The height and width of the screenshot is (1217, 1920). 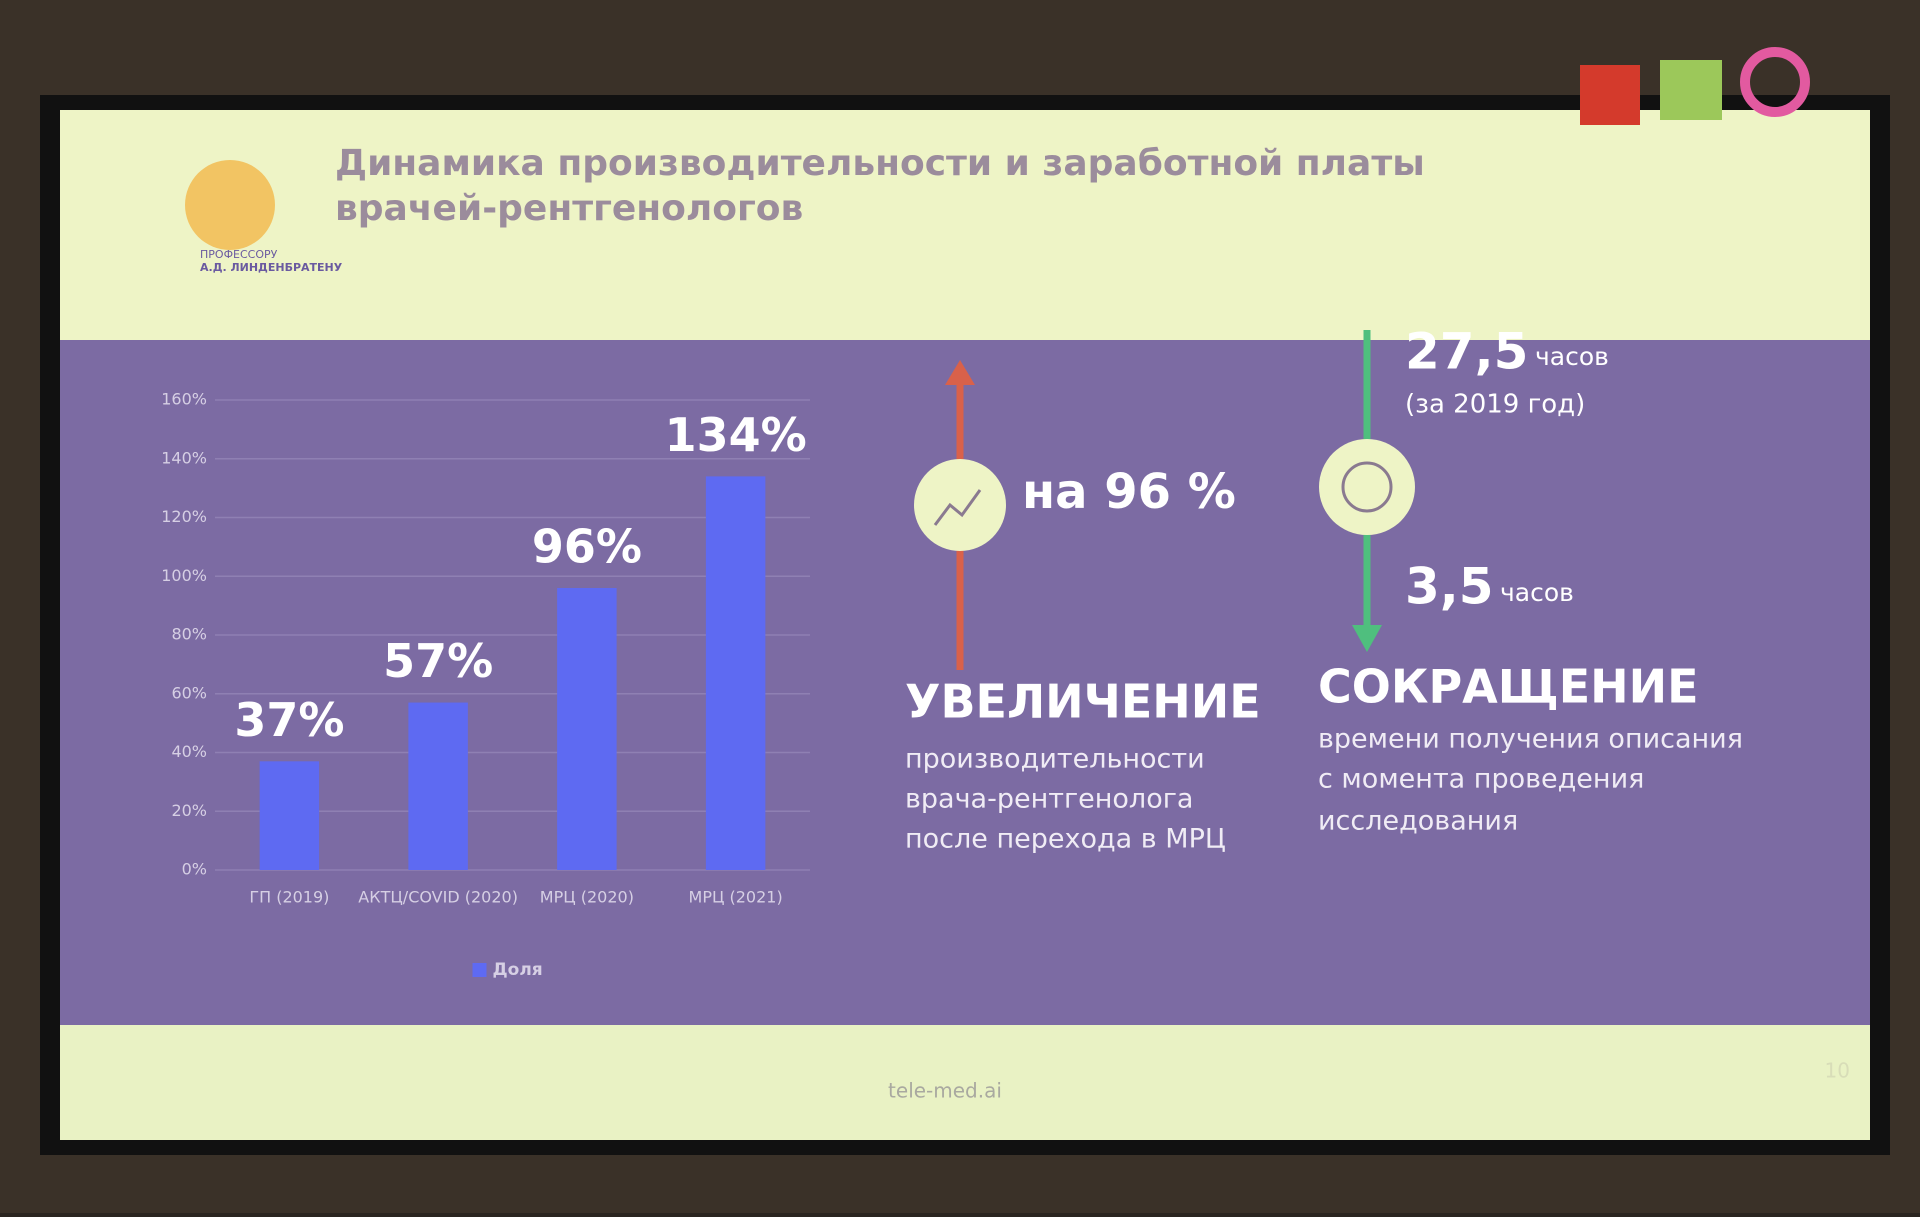 I want to click on y-tick-label: 20%, so click(x=189, y=810).